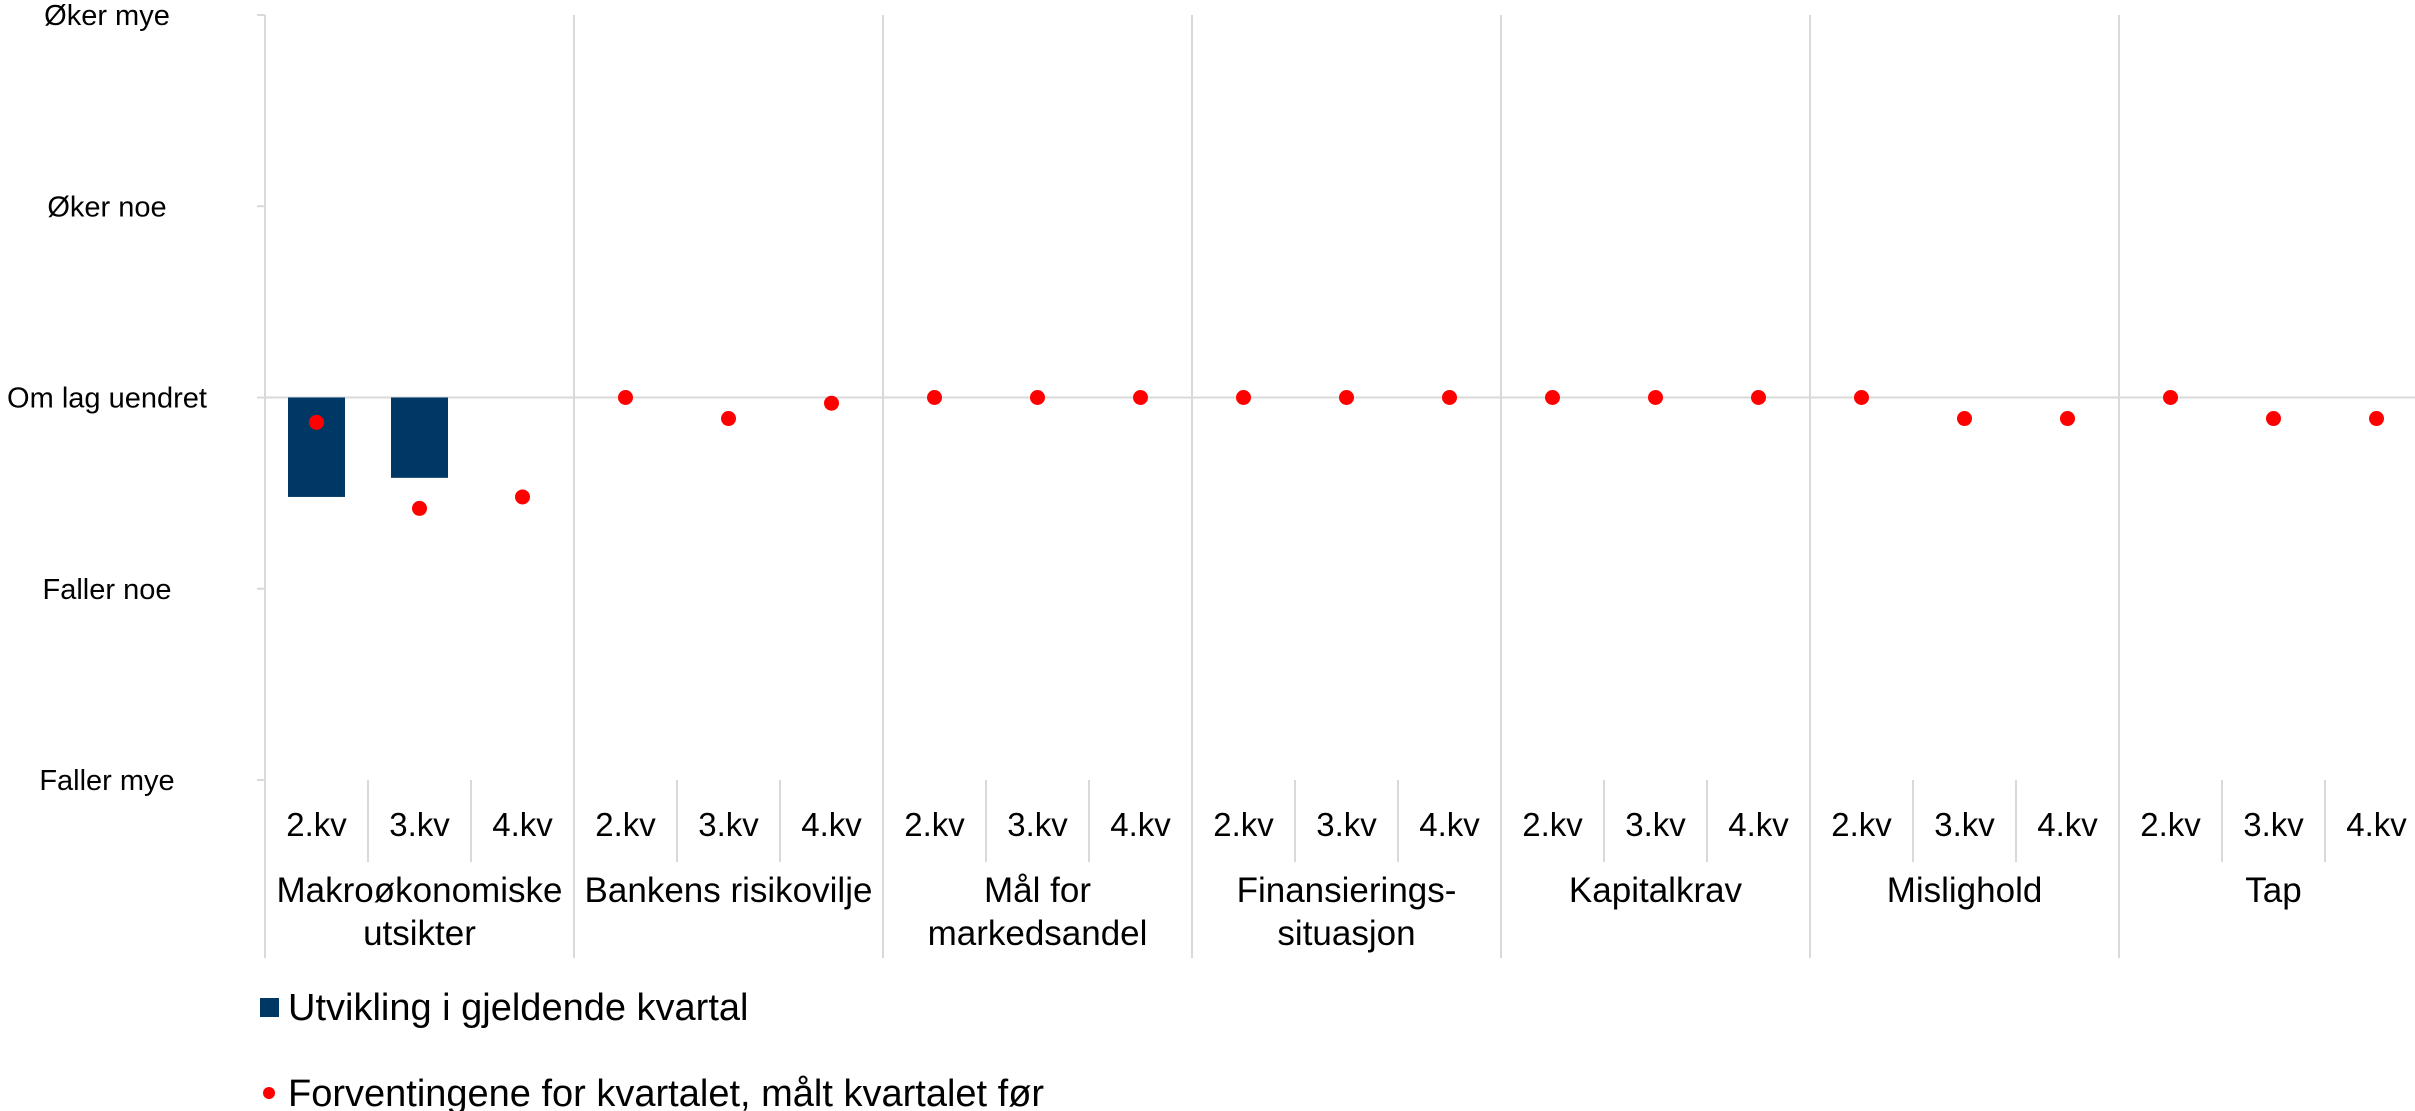 The image size is (2415, 1111). I want to click on legend-dot-swatch, so click(269, 1093).